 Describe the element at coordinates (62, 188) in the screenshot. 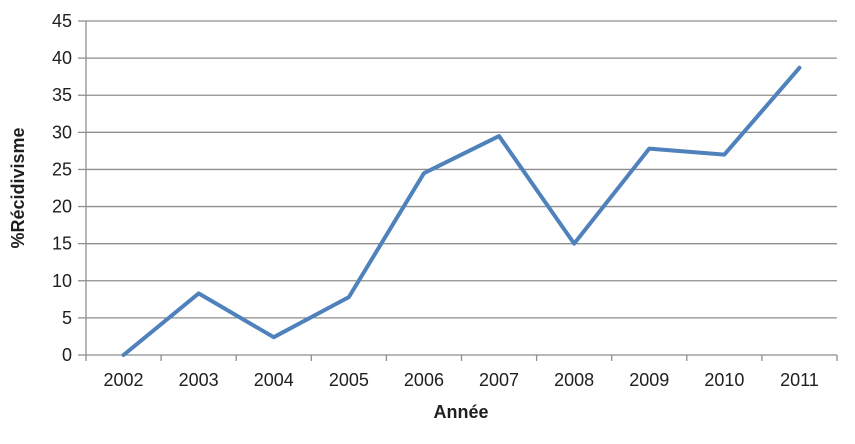

I see `y-axis-tick-labels: 0 5 10 15 20 25 30 35 40 45` at that location.